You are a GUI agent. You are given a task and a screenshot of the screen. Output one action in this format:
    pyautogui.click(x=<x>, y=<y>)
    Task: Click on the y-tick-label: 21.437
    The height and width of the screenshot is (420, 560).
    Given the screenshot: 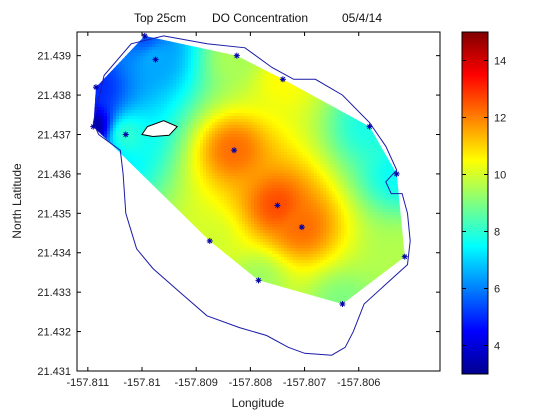 What is the action you would take?
    pyautogui.click(x=54, y=135)
    